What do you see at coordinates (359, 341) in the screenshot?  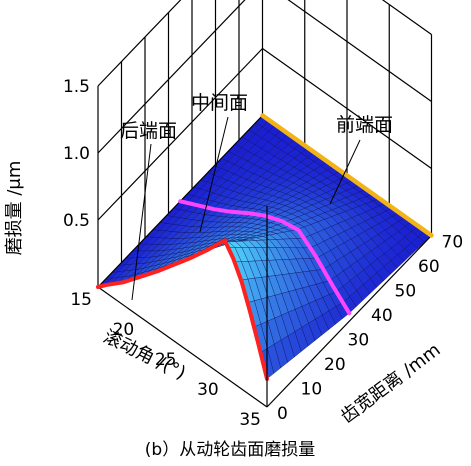 I see `y-tick-label: 30` at bounding box center [359, 341].